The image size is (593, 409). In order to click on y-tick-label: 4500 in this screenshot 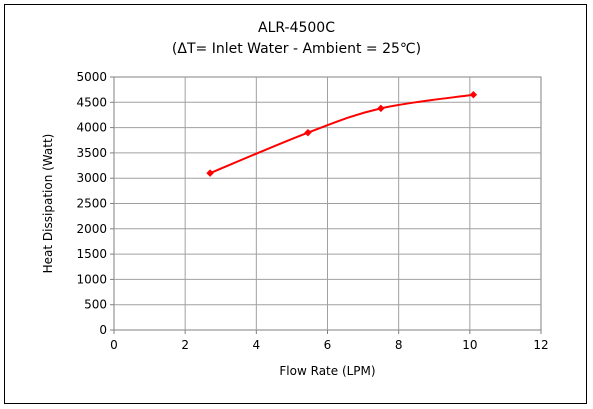, I will do `click(91, 102)`.